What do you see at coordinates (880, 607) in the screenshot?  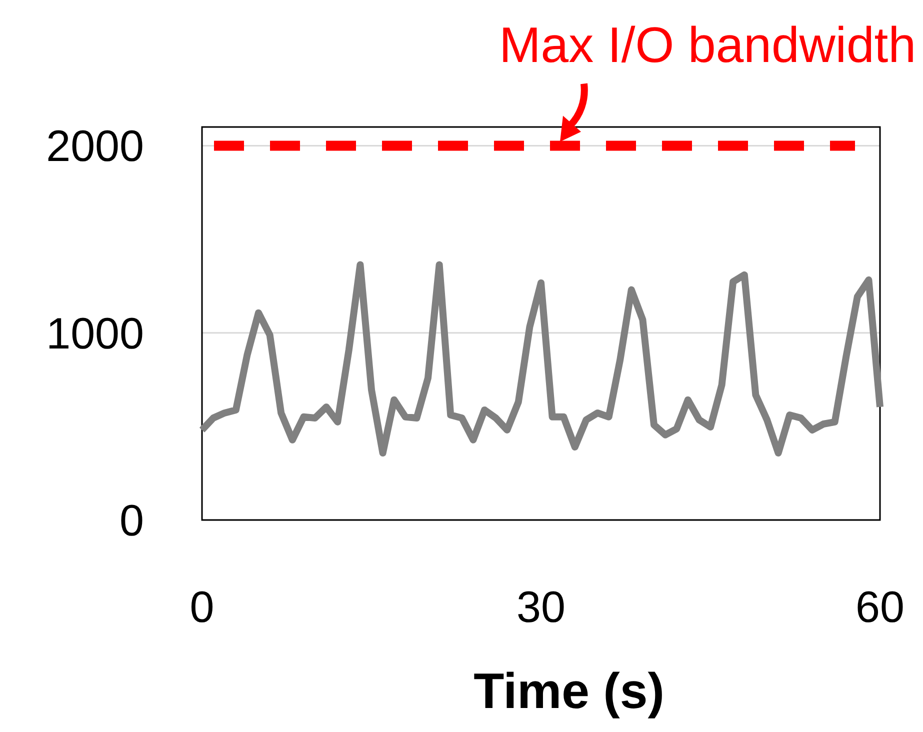 I see `x-tick-label: 60` at bounding box center [880, 607].